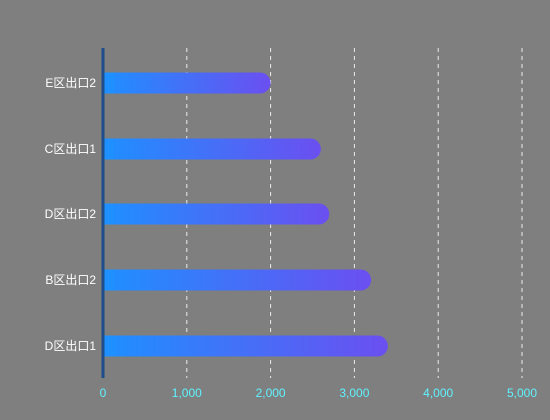  I want to click on bar-2-base, so click(108, 280).